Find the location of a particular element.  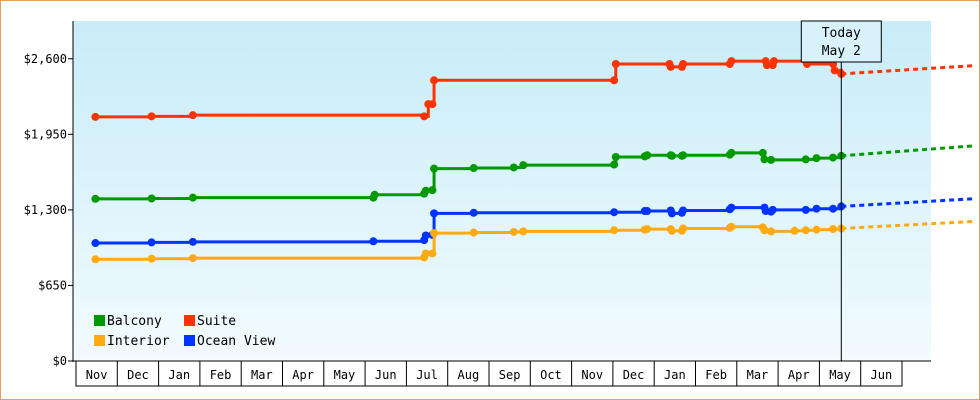

x-tick-label: Oct is located at coordinates (551, 375).